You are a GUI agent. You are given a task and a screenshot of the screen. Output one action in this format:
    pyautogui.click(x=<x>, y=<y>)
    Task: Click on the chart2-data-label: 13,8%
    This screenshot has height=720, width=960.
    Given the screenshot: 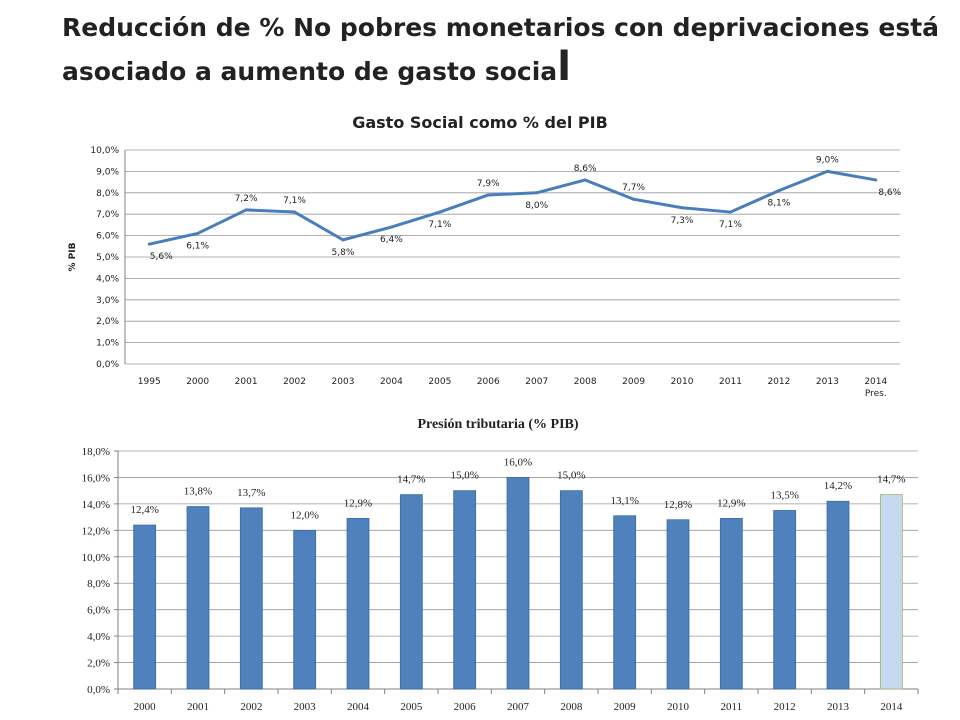 What is the action you would take?
    pyautogui.click(x=198, y=492)
    